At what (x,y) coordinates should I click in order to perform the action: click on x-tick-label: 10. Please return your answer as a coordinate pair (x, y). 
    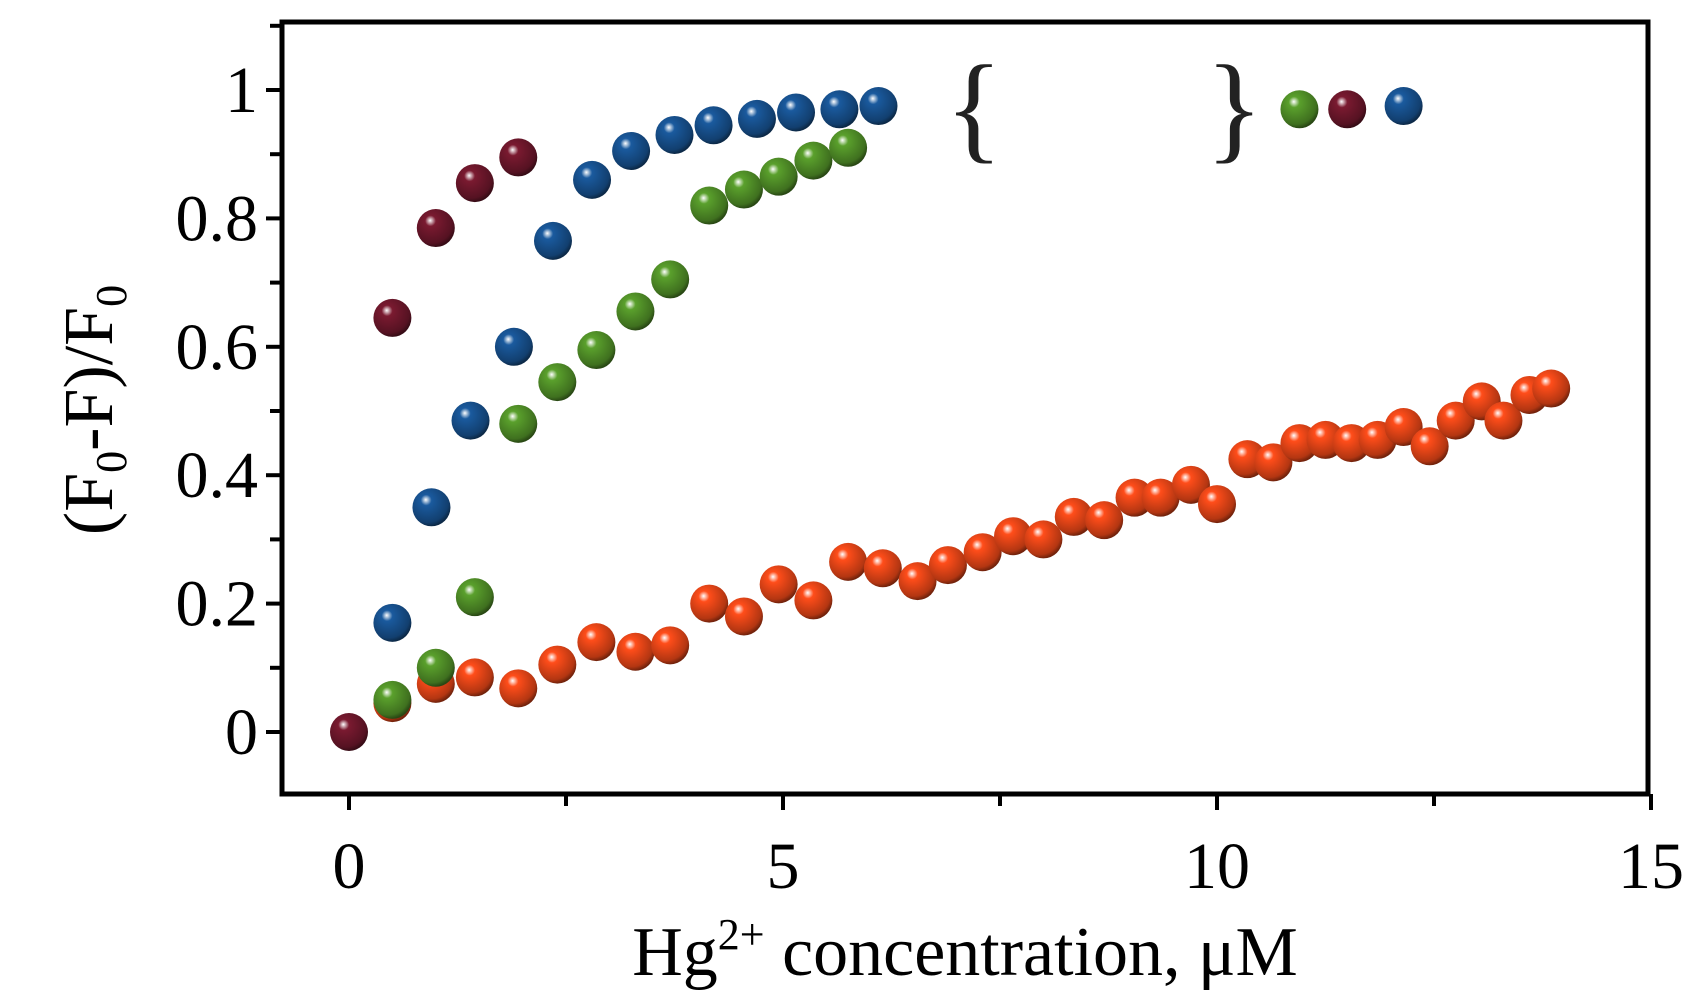
    Looking at the image, I should click on (1217, 866).